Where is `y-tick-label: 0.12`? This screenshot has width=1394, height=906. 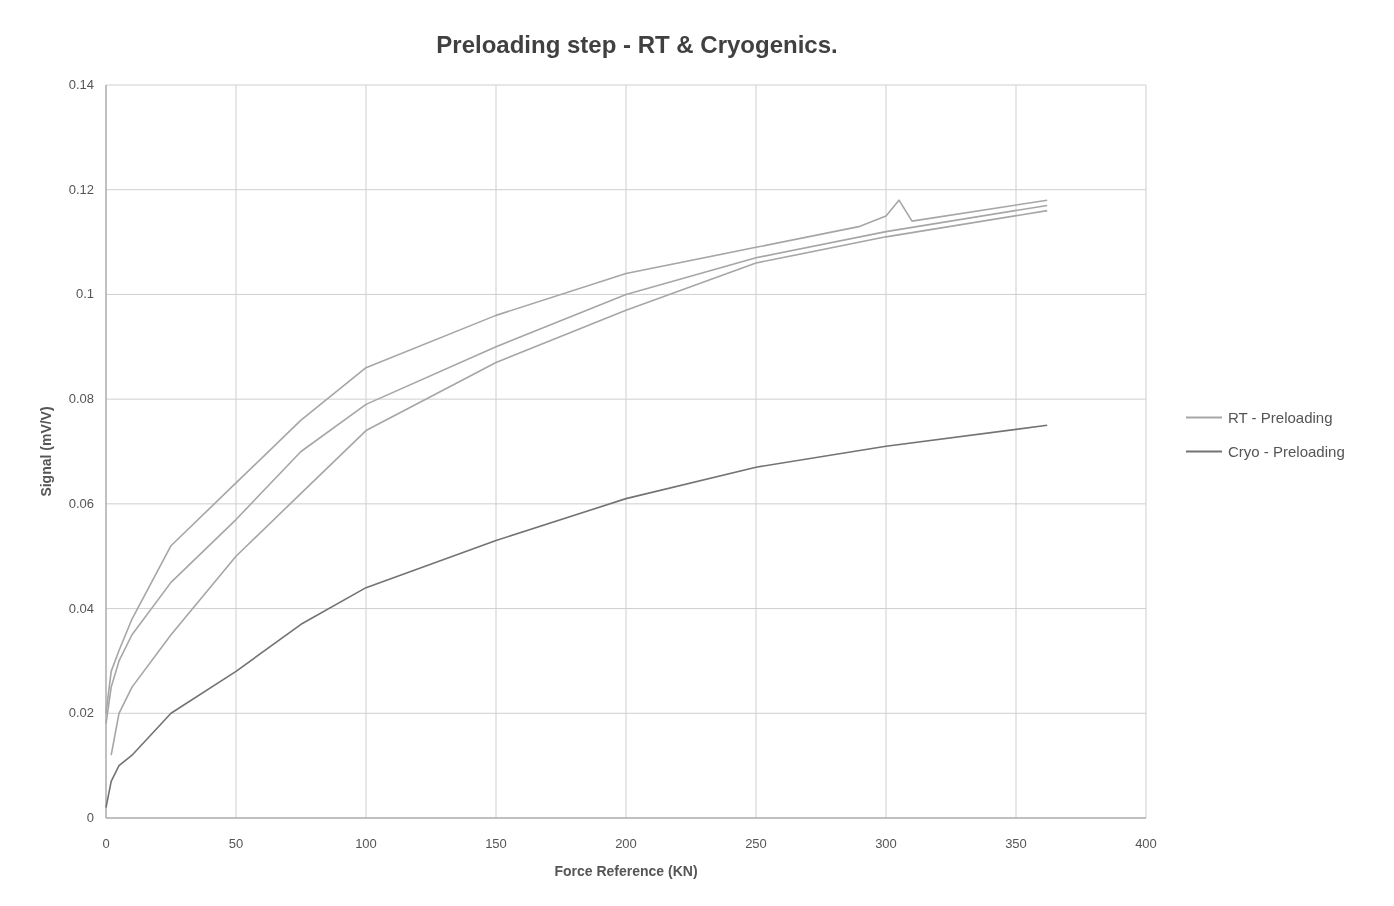 y-tick-label: 0.12 is located at coordinates (81, 189).